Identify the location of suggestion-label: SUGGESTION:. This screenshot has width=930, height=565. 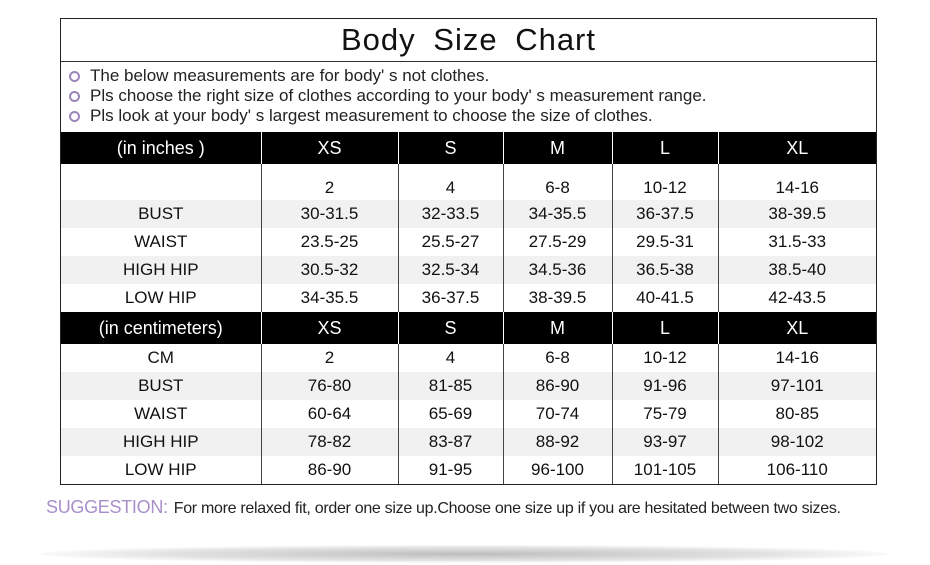
(107, 507).